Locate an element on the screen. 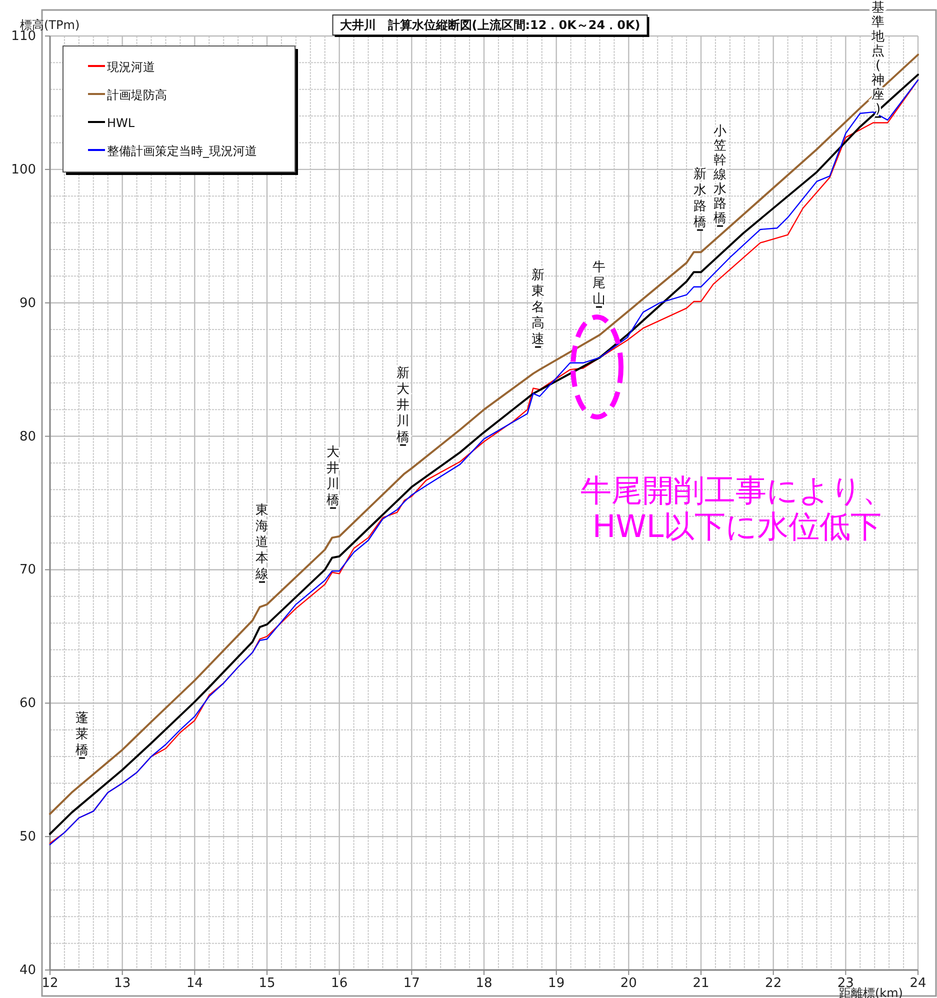 This screenshot has height=998, width=937. x-tick-label: 17 is located at coordinates (411, 983).